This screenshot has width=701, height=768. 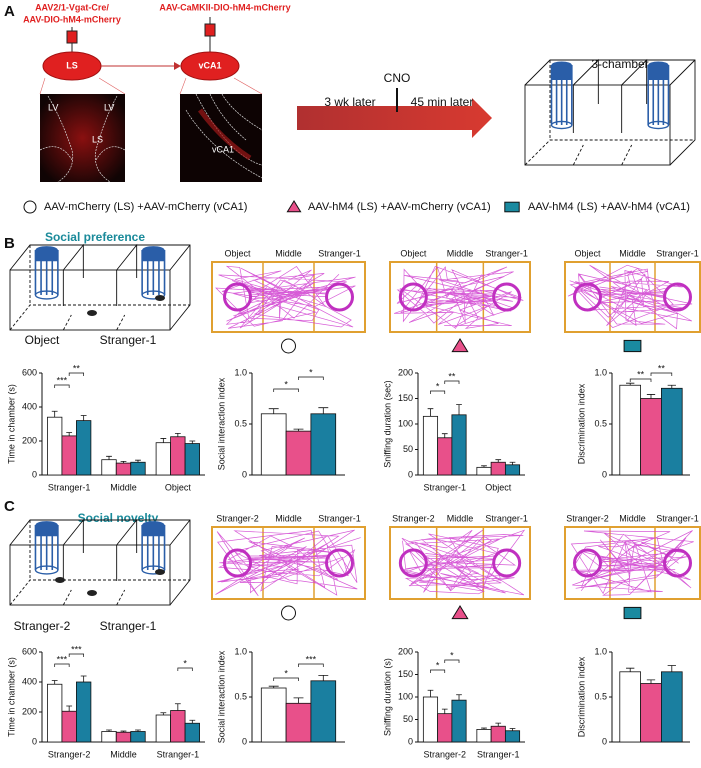 What do you see at coordinates (394, 118) in the screenshot?
I see `timeline-arrow` at bounding box center [394, 118].